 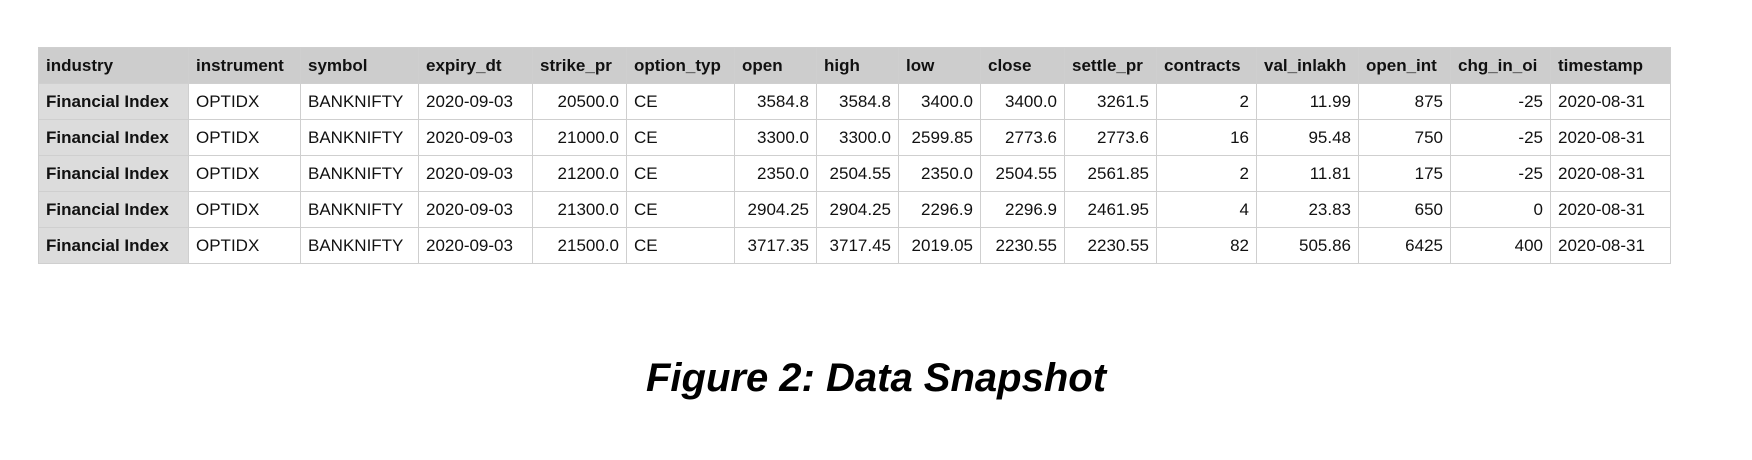 I want to click on column-header-settle-pr: settle_pr, so click(x=1110, y=65).